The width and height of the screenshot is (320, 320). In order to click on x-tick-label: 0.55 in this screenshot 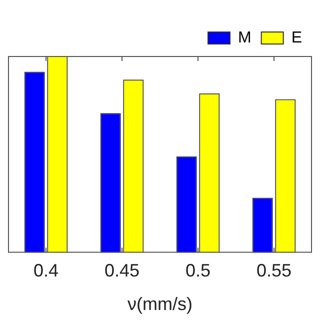, I will do `click(274, 270)`.